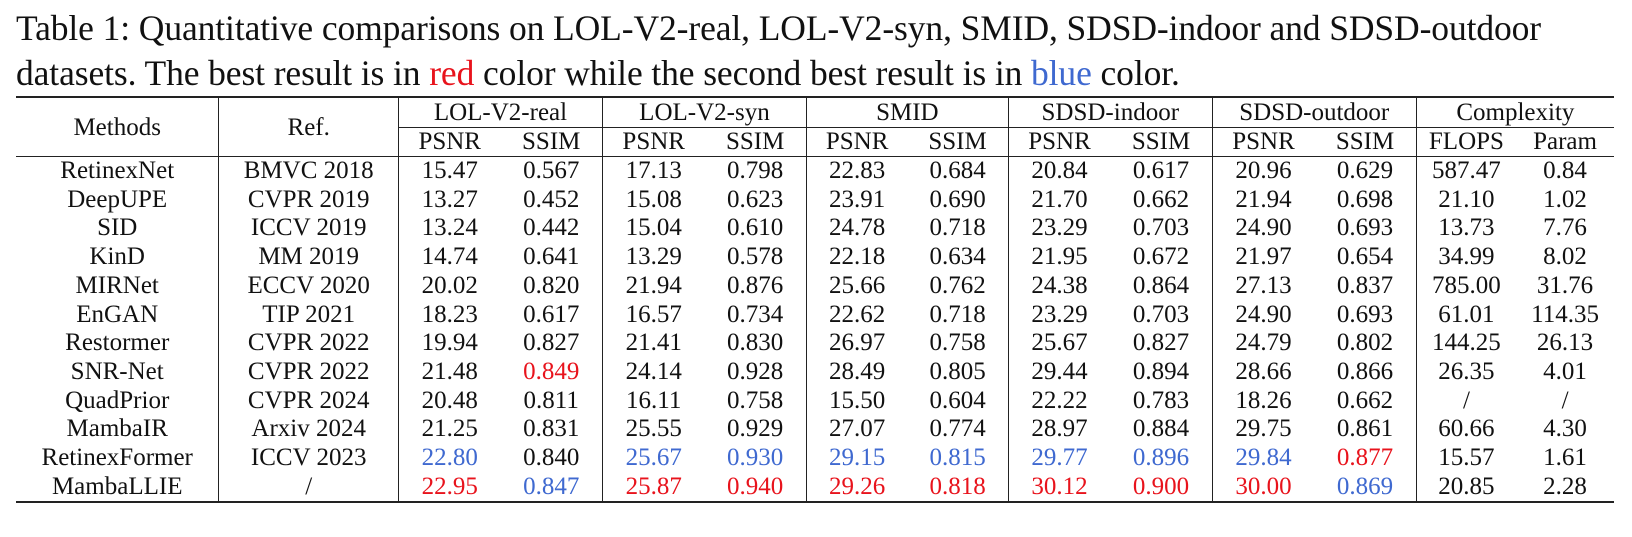 The width and height of the screenshot is (1632, 537). I want to click on group-header: LOL-V2-real, so click(500, 112).